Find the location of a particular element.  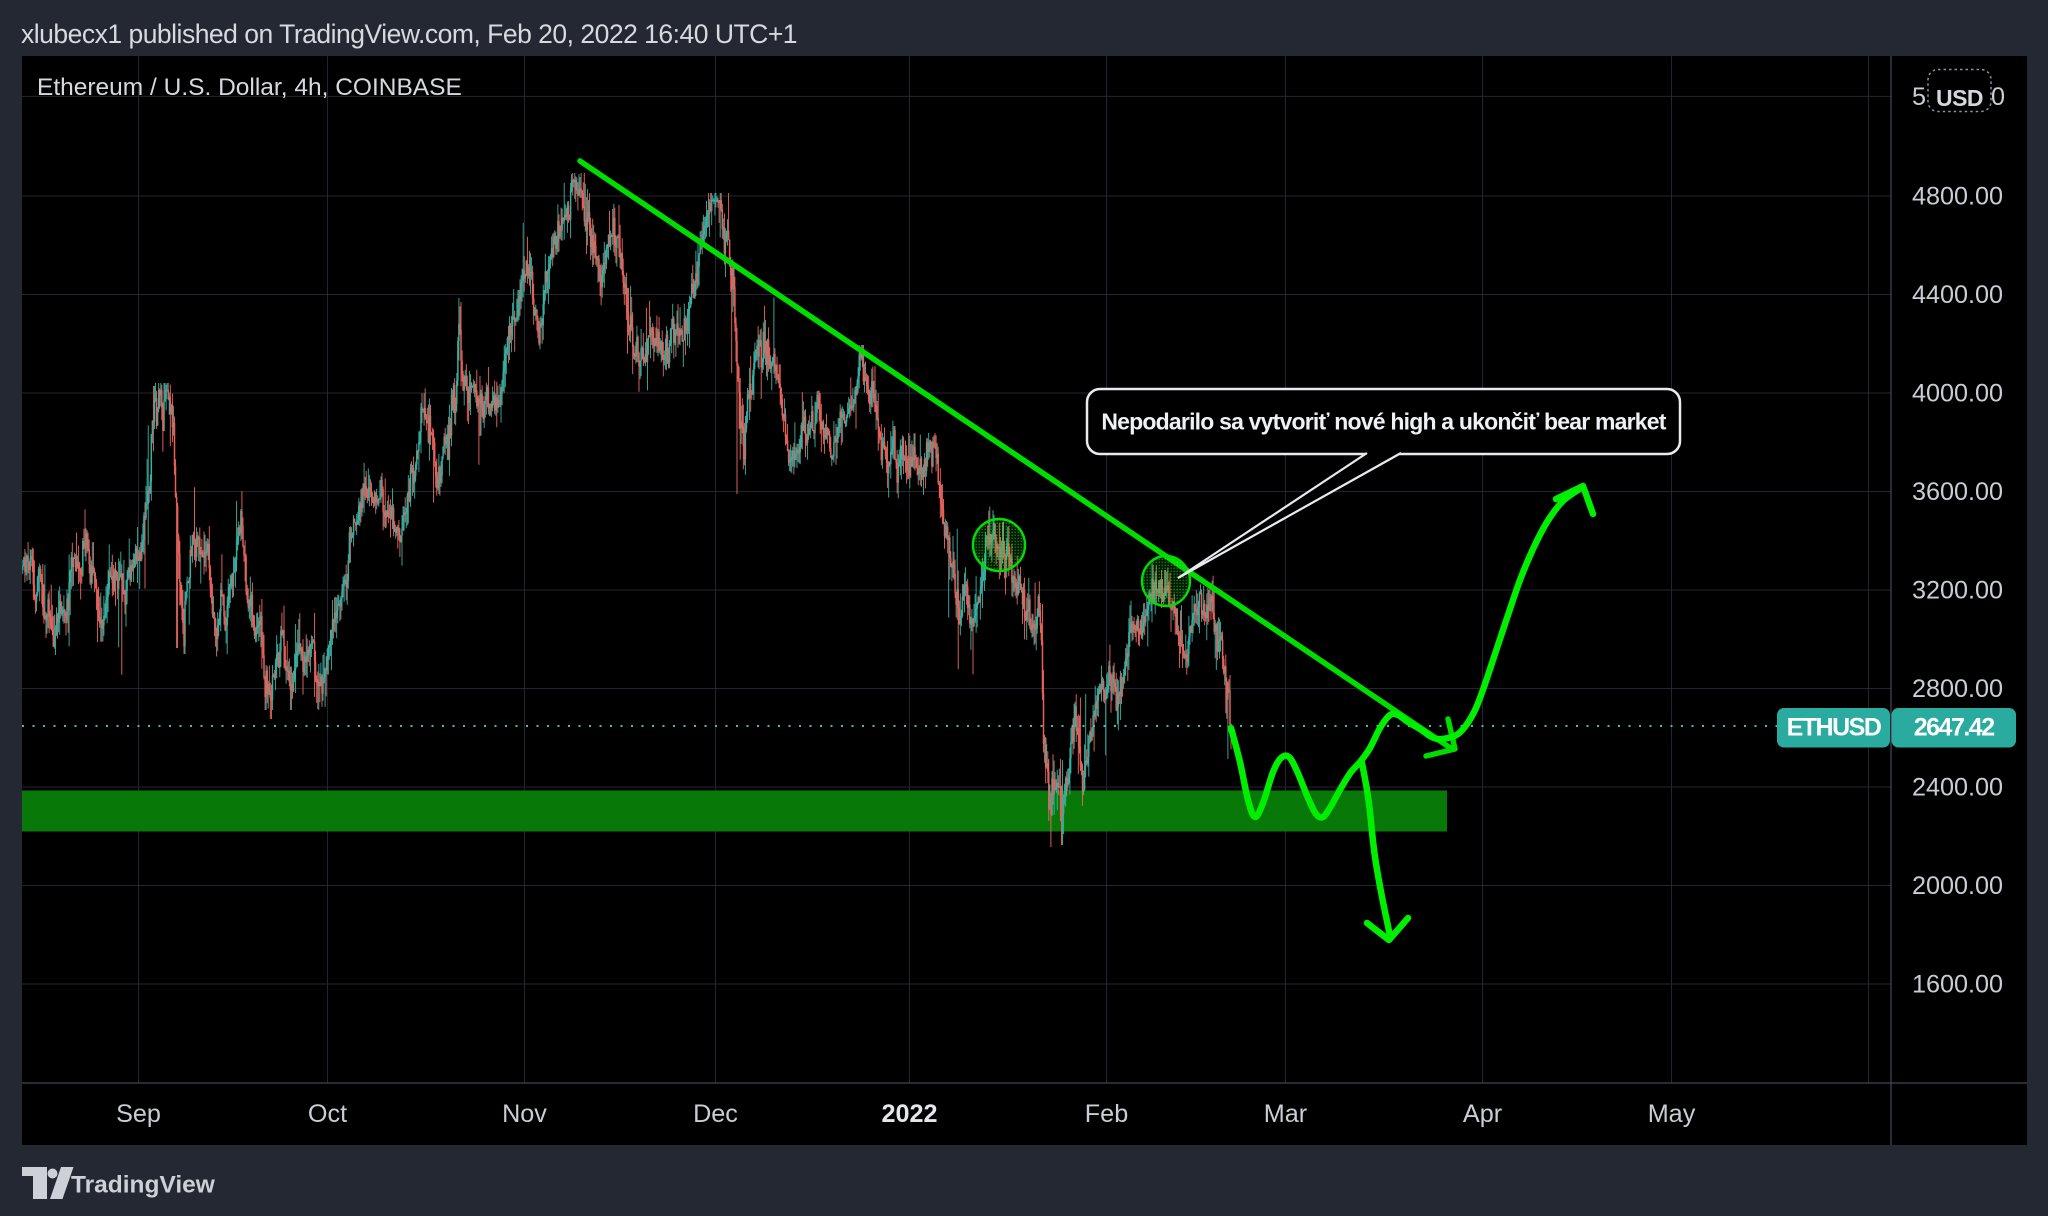

svg-text: 4800.00 is located at coordinates (1957, 197).